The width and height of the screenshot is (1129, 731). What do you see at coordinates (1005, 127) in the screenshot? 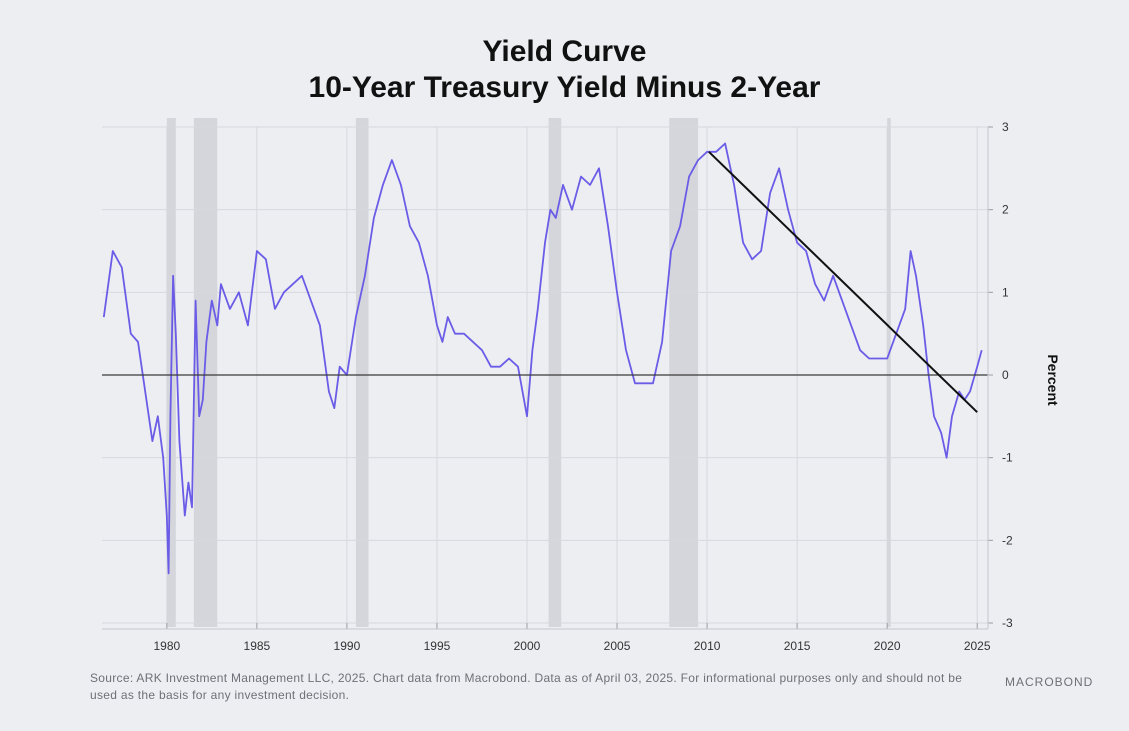
I see `y-tick-label: 3` at bounding box center [1005, 127].